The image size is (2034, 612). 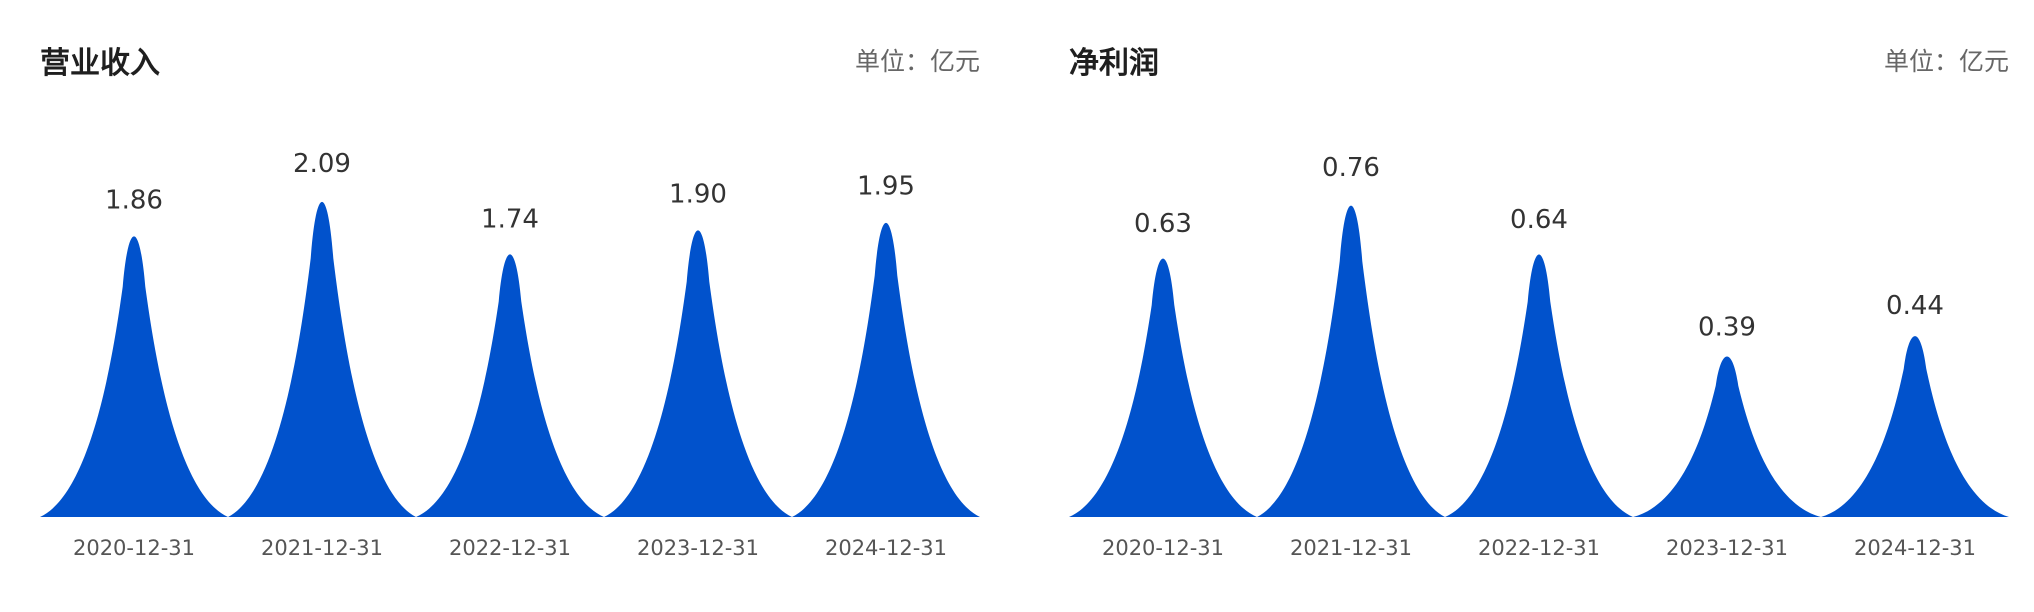 What do you see at coordinates (100, 63) in the screenshot?
I see `revenue-chart-title: 营业收入` at bounding box center [100, 63].